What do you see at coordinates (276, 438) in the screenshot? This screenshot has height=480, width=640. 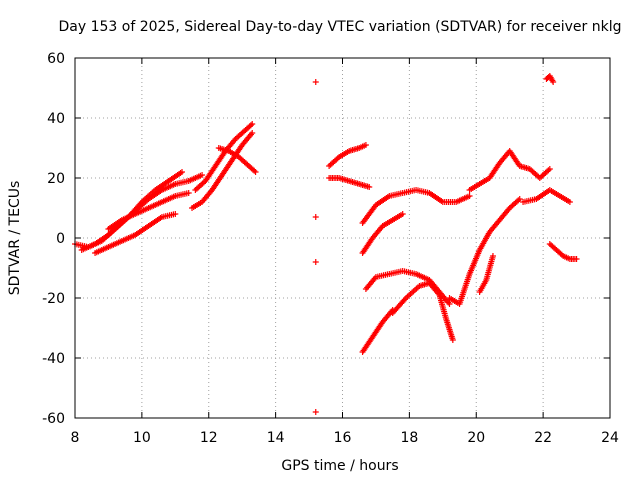 I see `x-tick-label: 14` at bounding box center [276, 438].